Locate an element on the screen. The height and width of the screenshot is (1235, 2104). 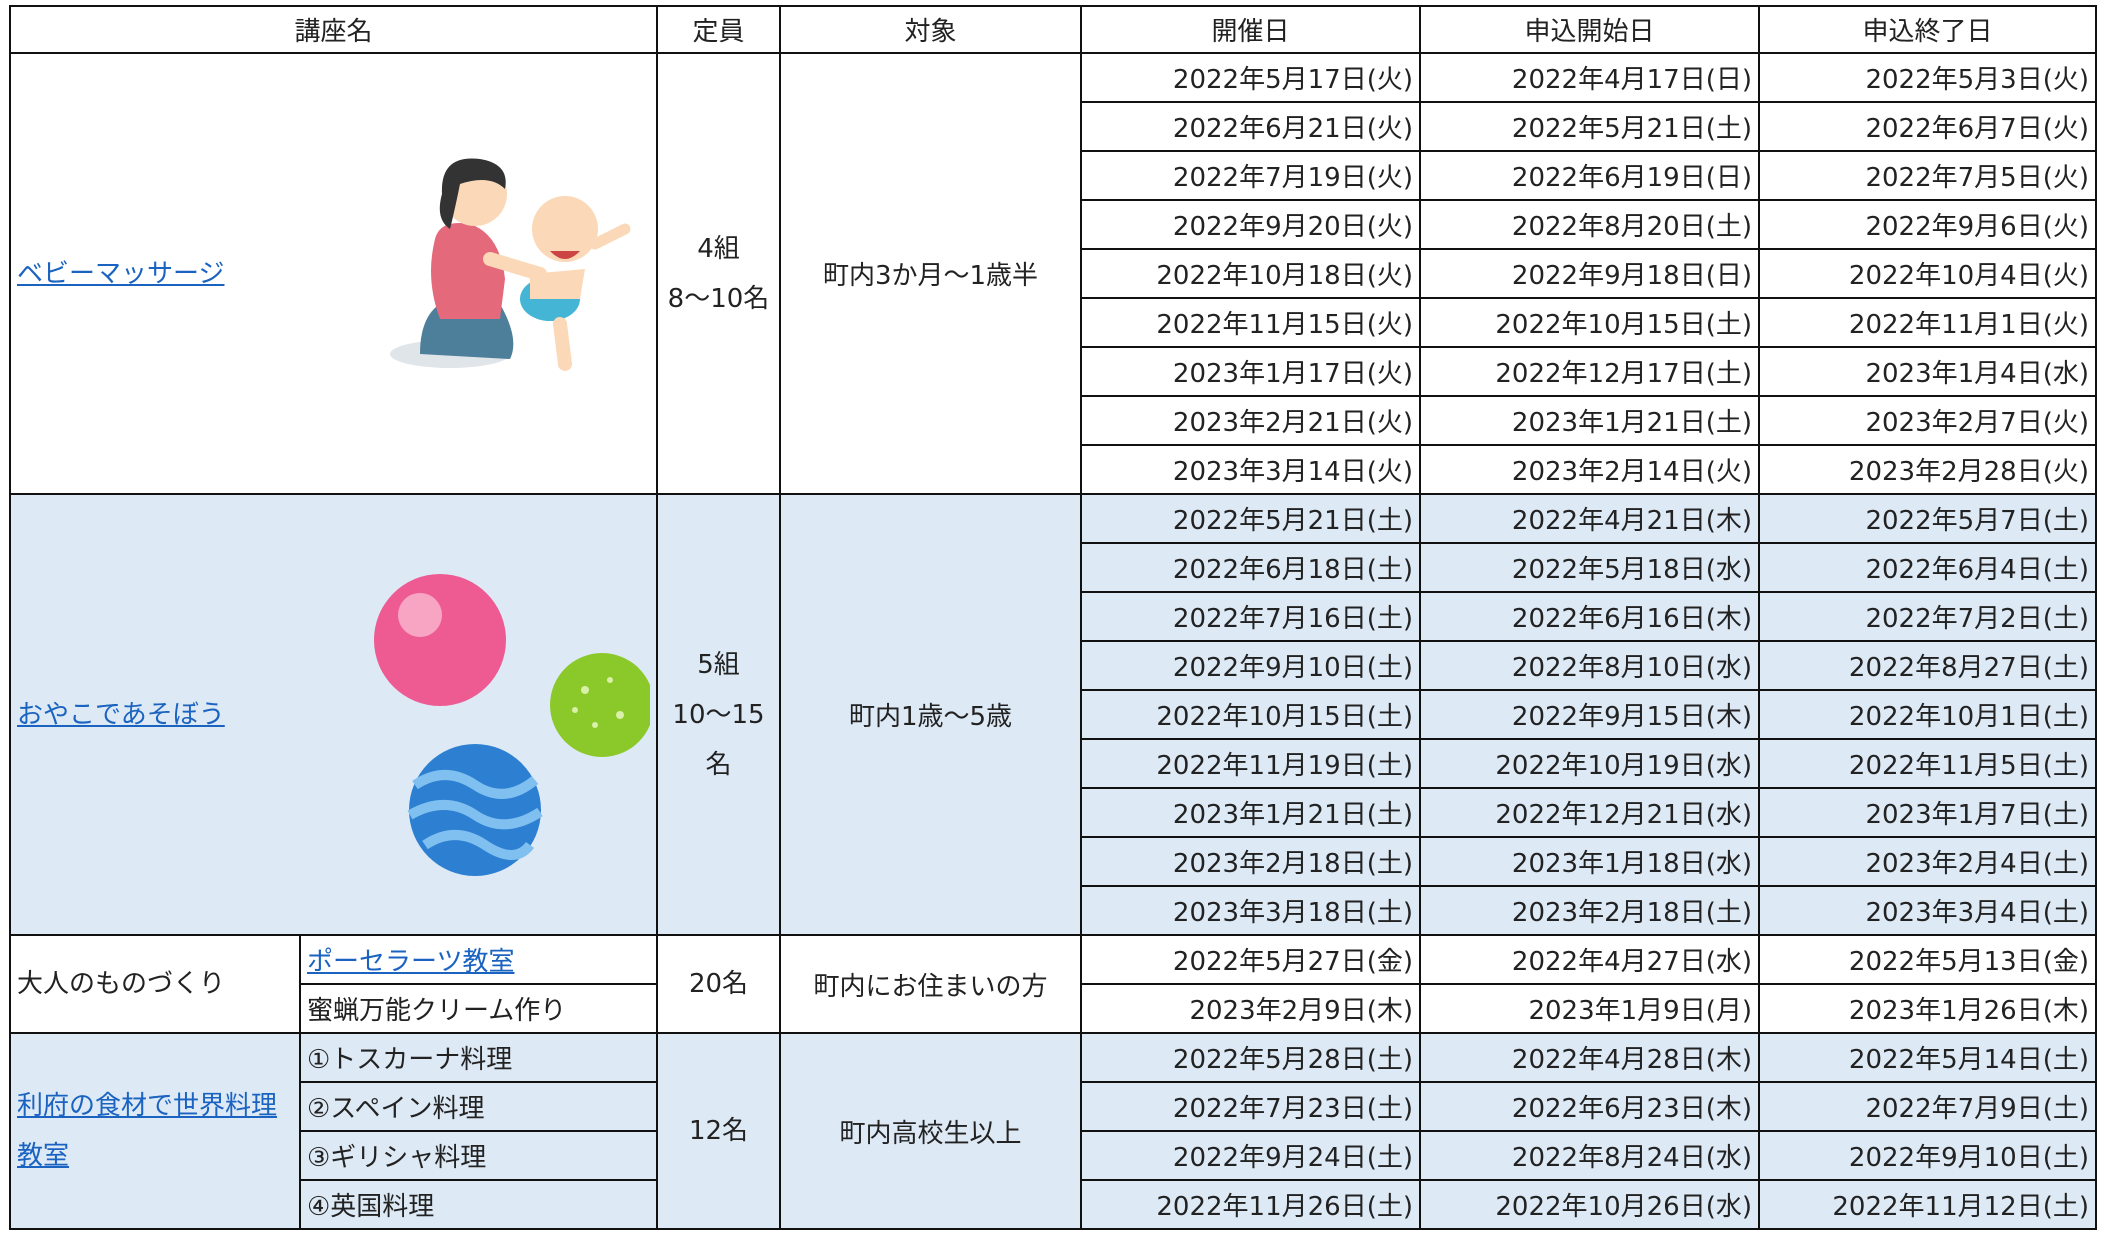
date-cell: 2023年2月14日(火) is located at coordinates (1589, 469).